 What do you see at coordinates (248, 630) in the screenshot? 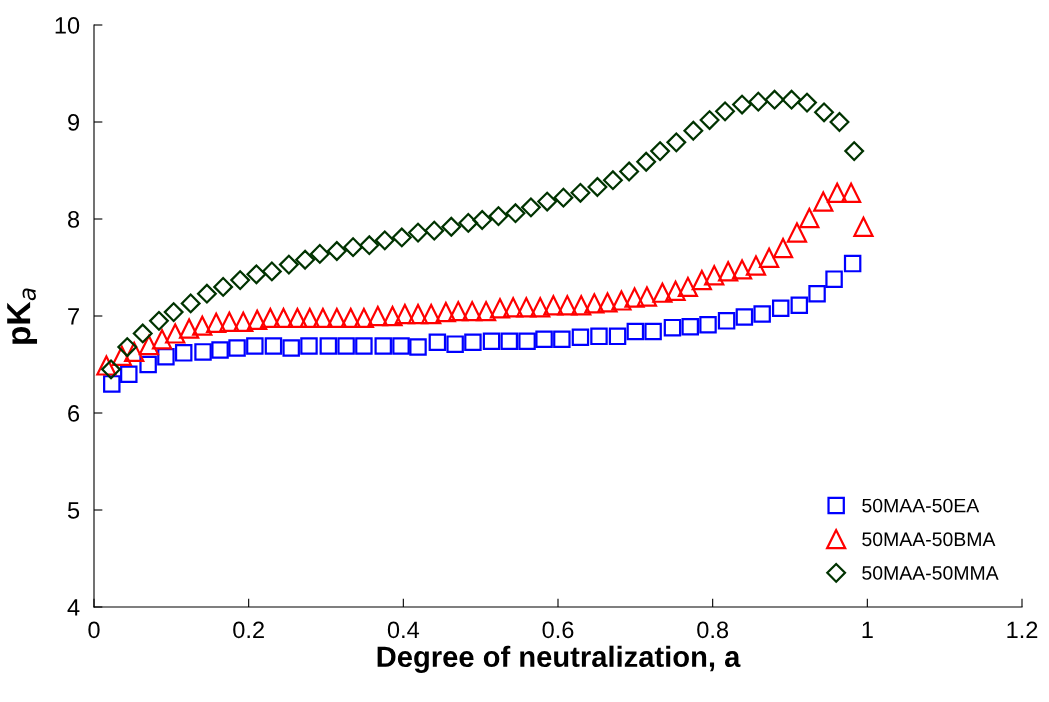
I see `x-tick-label: 0.2` at bounding box center [248, 630].